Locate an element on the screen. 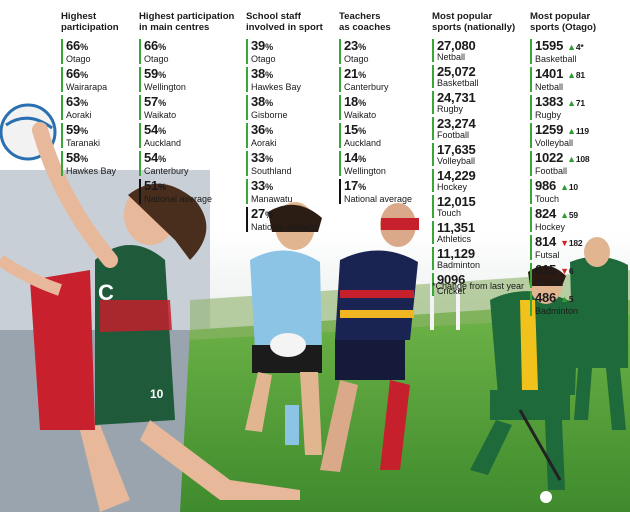 Image resolution: width=630 pixels, height=512 pixels. stat-label: Wellington is located at coordinates (365, 171).